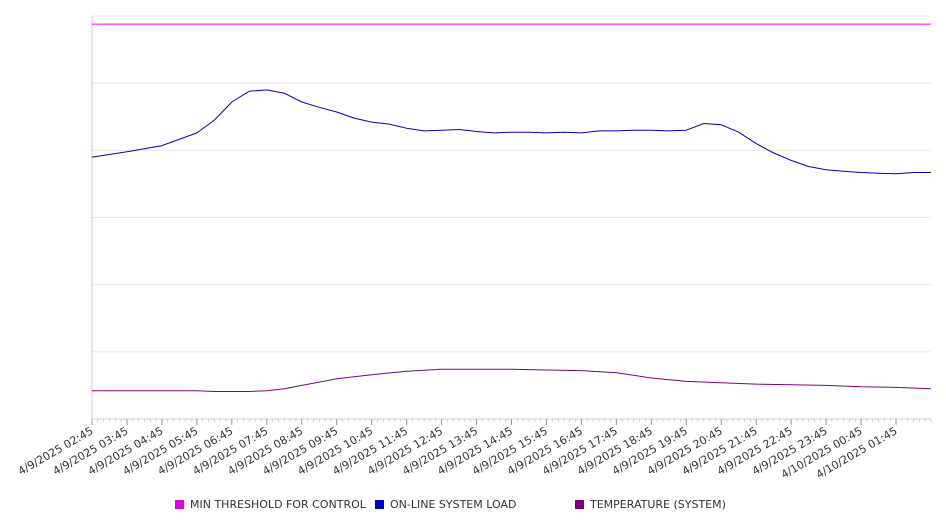 The image size is (946, 526). I want to click on legend-item-temperature: TEMPERATURE (SYSTEM), so click(650, 504).